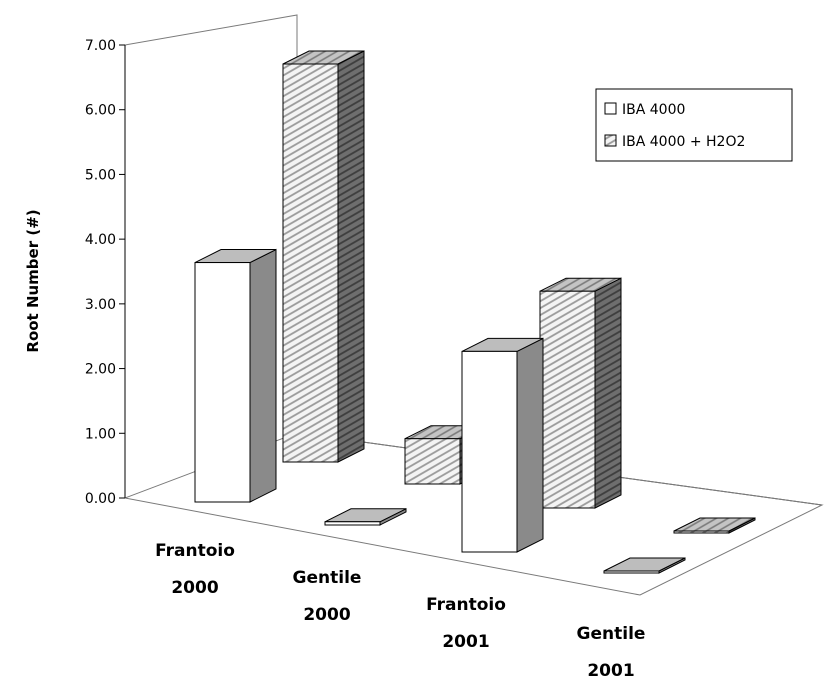  I want to click on y-tick-label: 3.00, so click(100, 305).